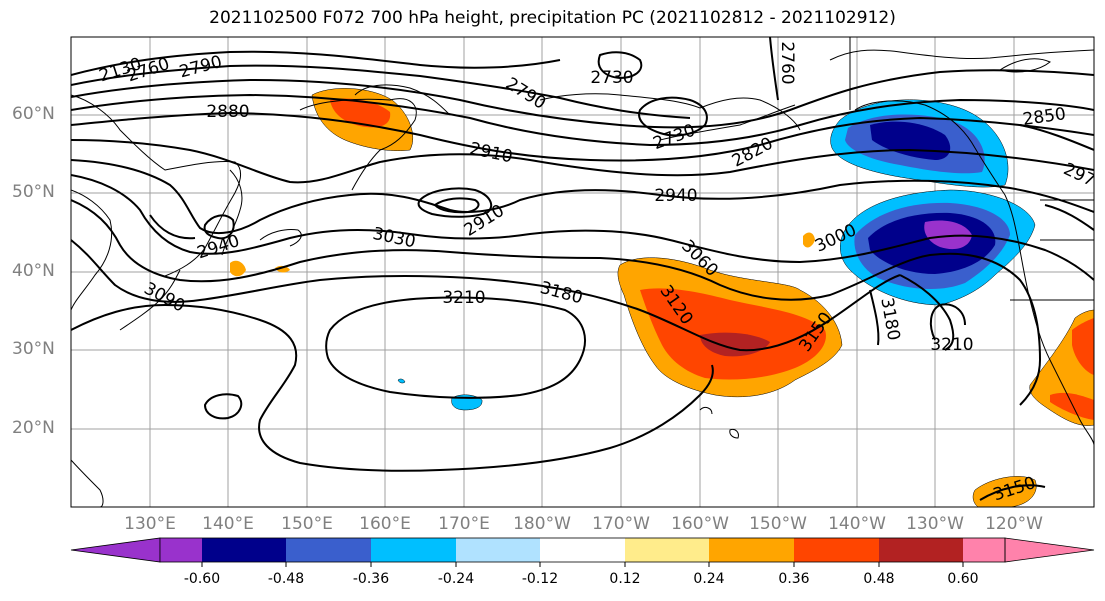 The width and height of the screenshot is (1105, 601). Describe the element at coordinates (228, 524) in the screenshot. I see `lon-label: 140°E` at that location.